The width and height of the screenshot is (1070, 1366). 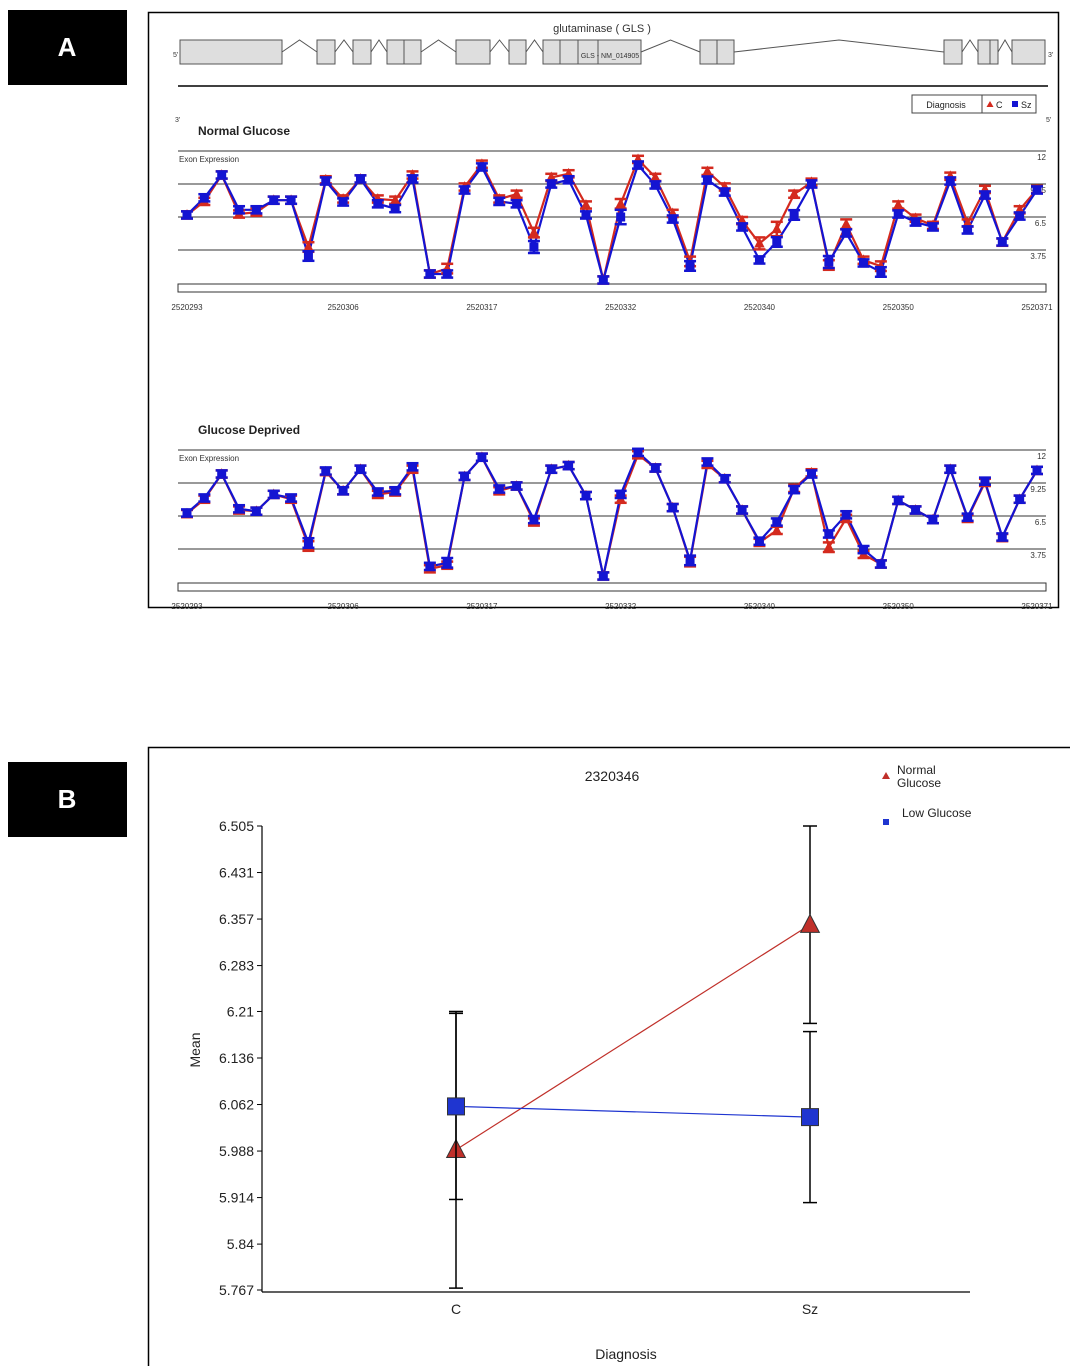 I want to click on x-tick-label: 2520340, so click(x=760, y=606).